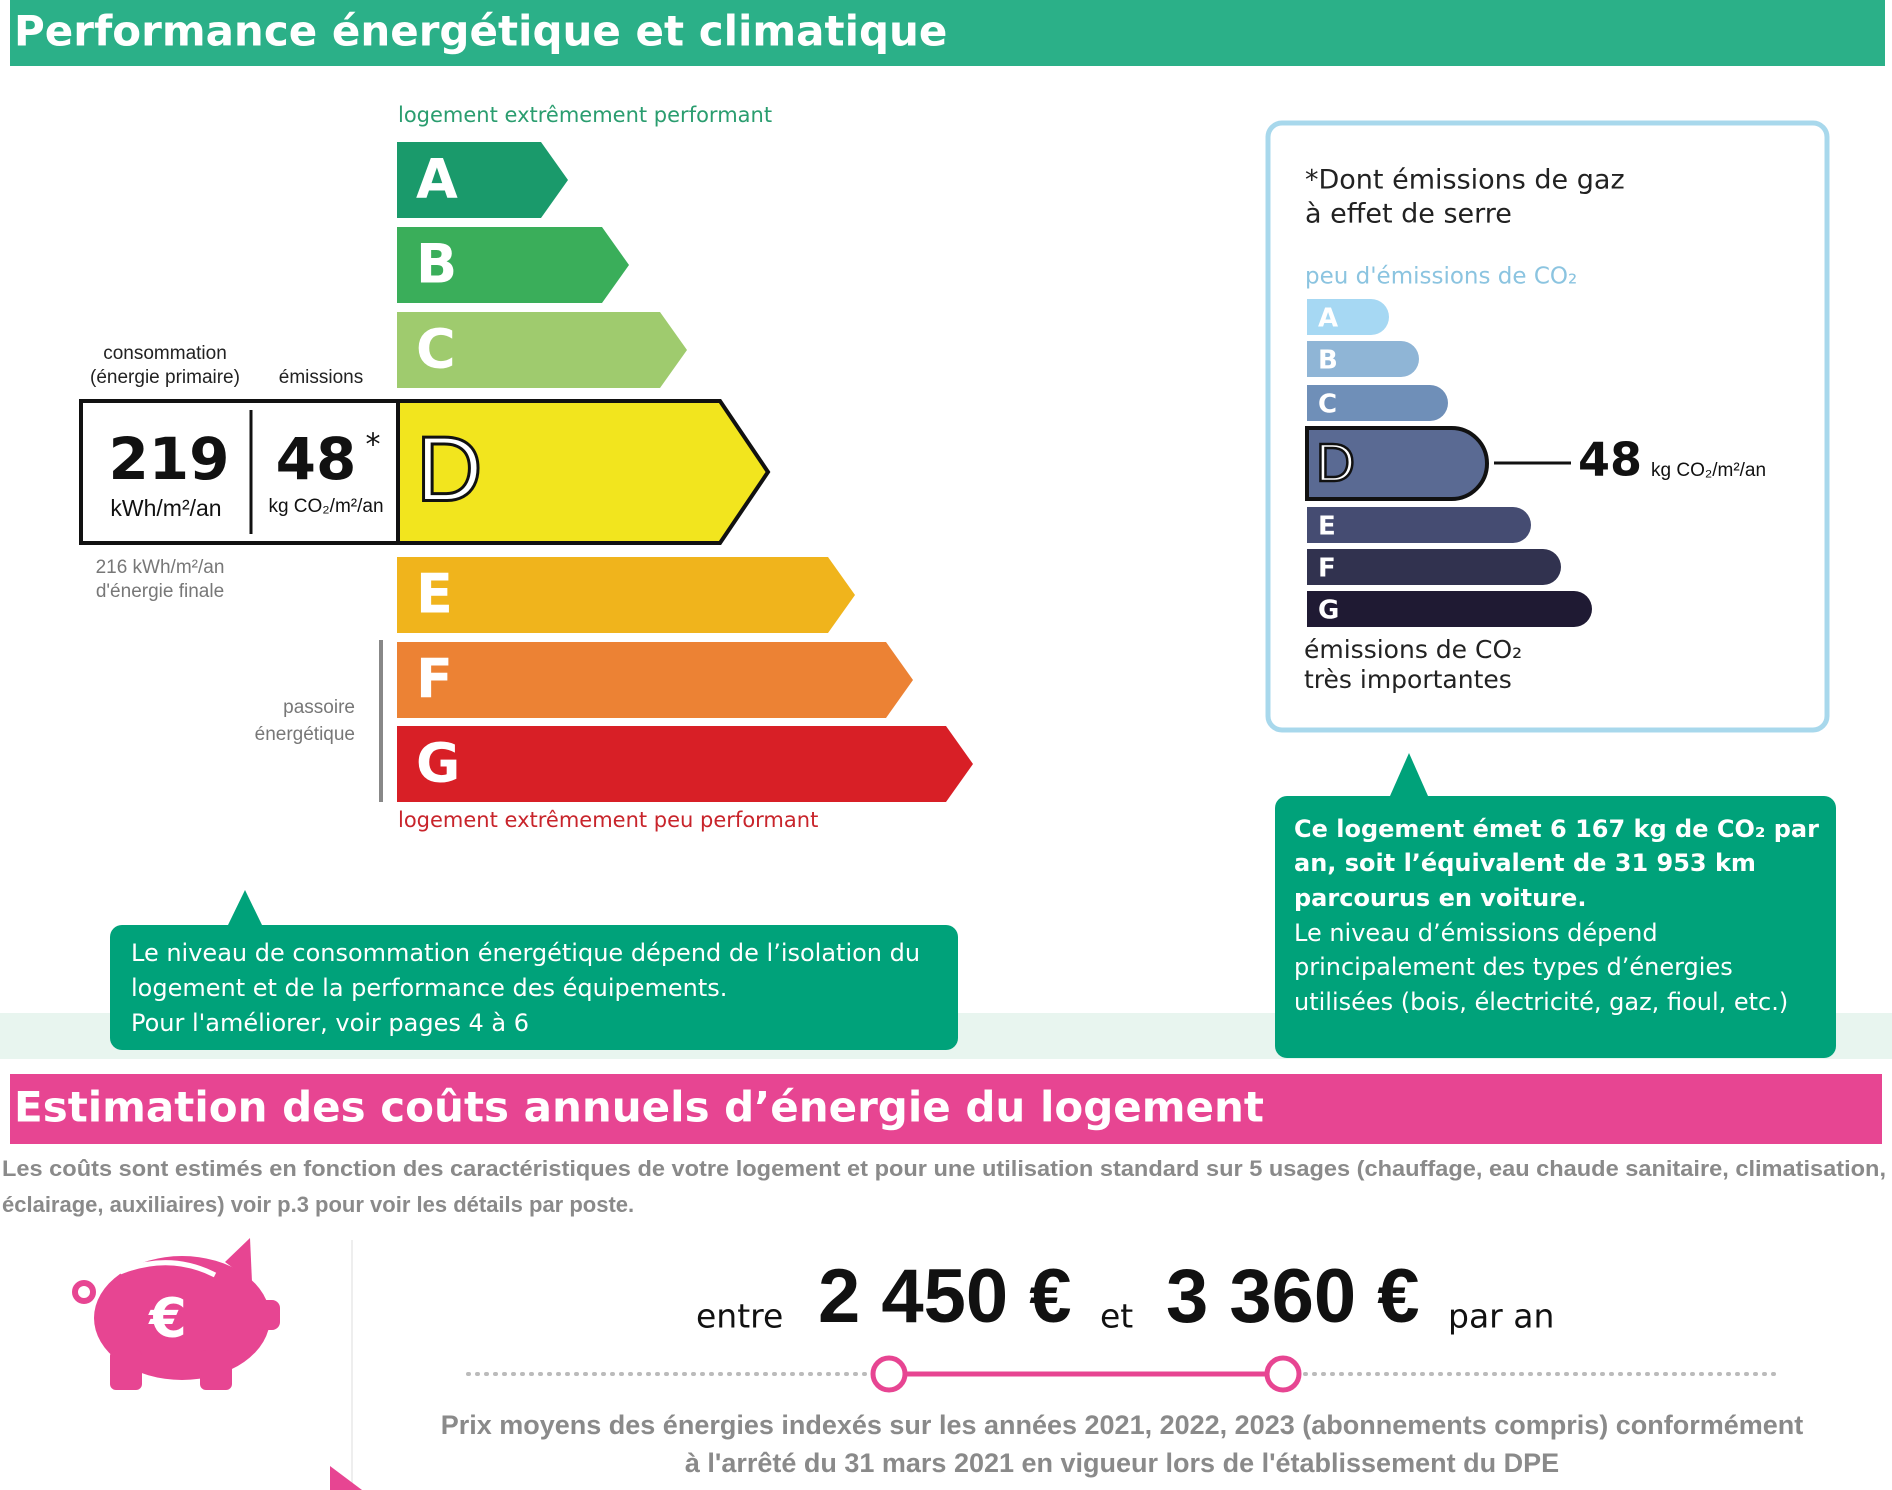 Image resolution: width=1892 pixels, height=1490 pixels. I want to click on cost-and: et, so click(1116, 1316).